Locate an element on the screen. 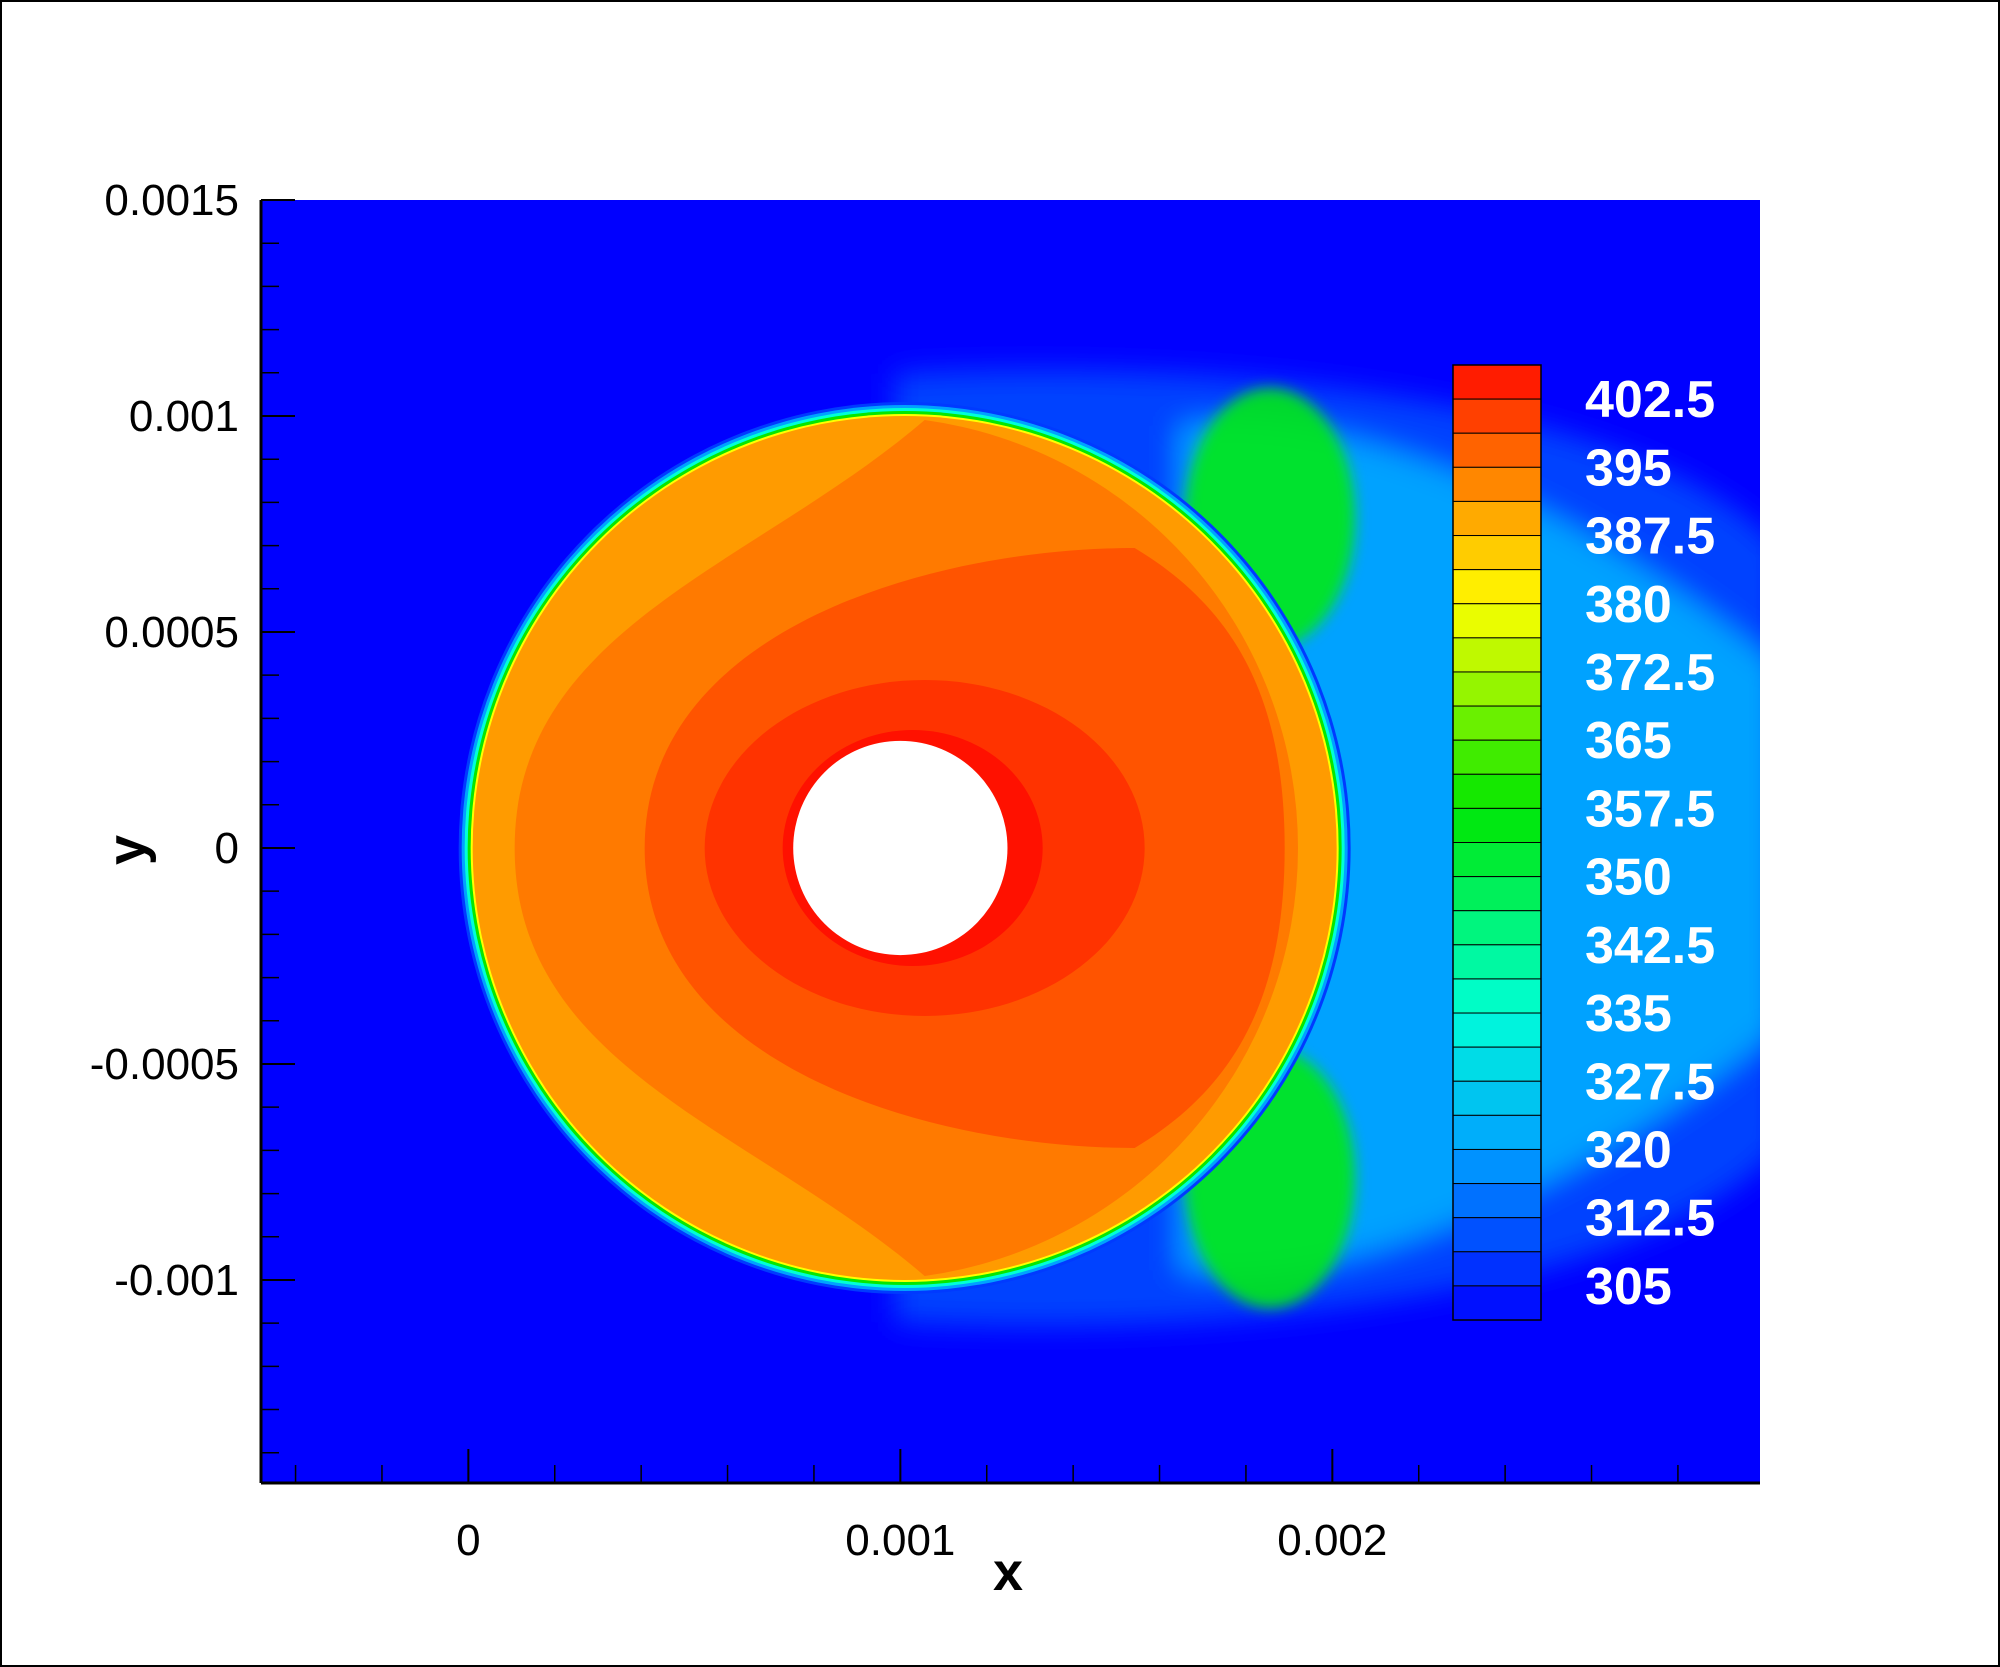  colorbar-label: 342.5 is located at coordinates (1650, 946).